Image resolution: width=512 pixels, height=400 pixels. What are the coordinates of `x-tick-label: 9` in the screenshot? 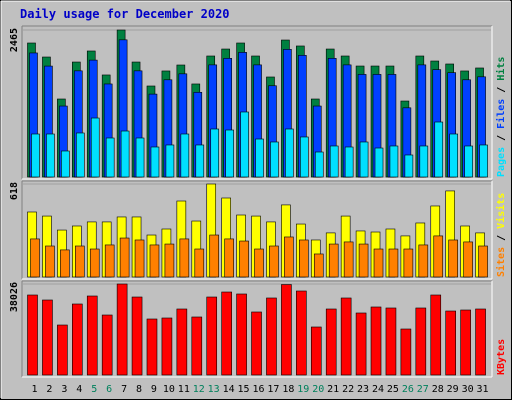 It's located at (154, 389).